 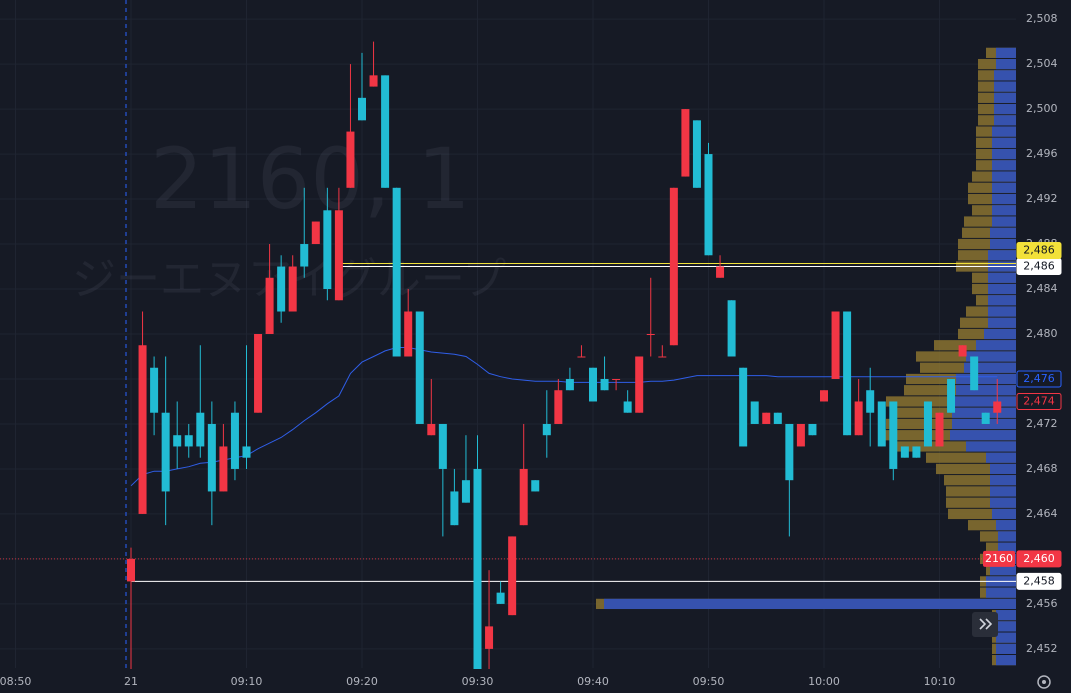 I want to click on price-badge-label: 2,460, so click(x=1039, y=558).